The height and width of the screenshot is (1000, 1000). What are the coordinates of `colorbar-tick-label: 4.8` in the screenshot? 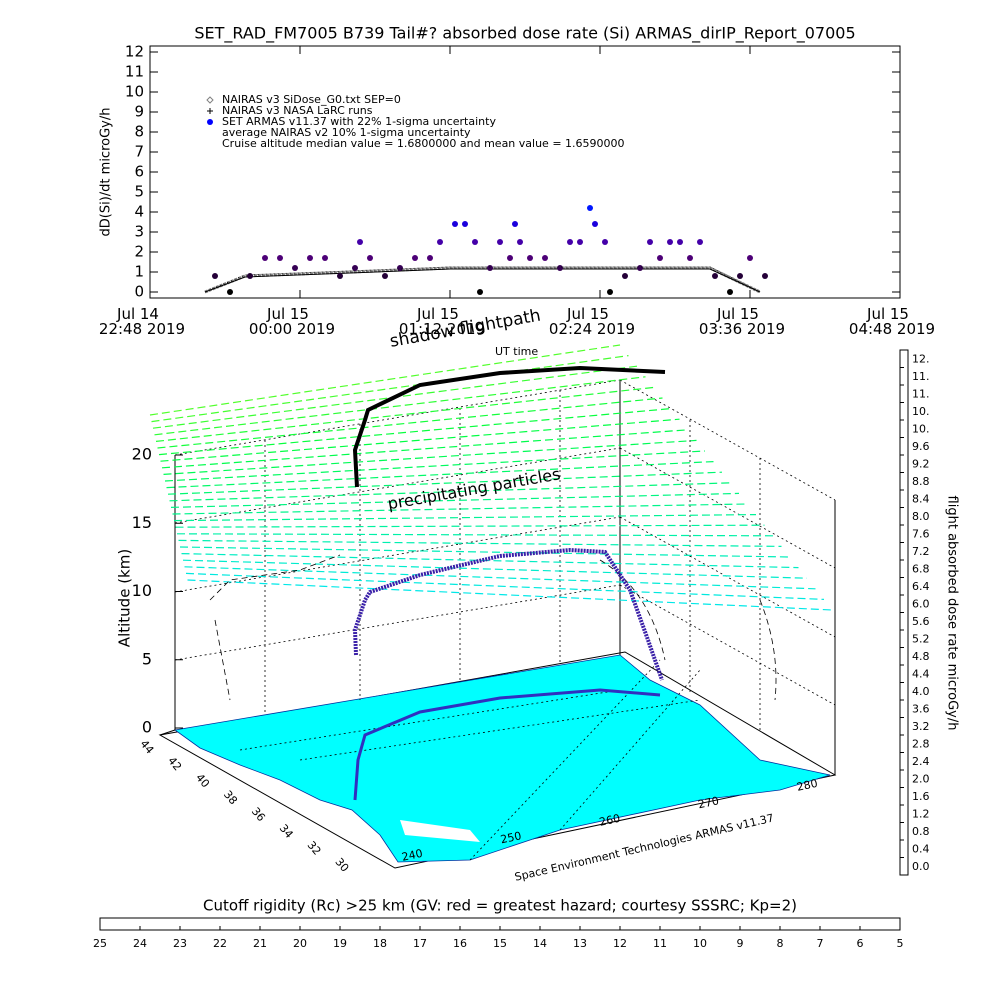 It's located at (921, 656).